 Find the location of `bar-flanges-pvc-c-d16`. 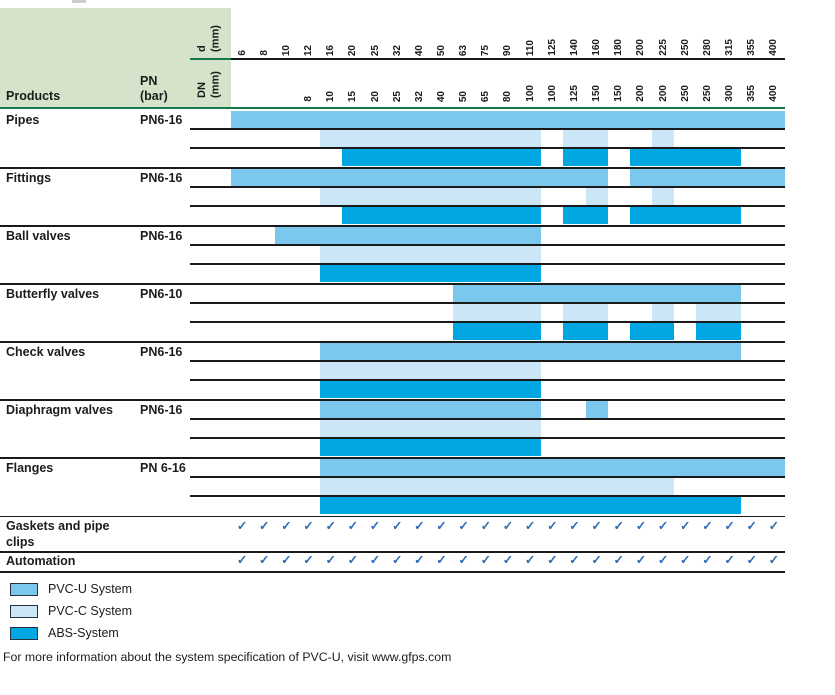

bar-flanges-pvc-c-d16 is located at coordinates (497, 486).